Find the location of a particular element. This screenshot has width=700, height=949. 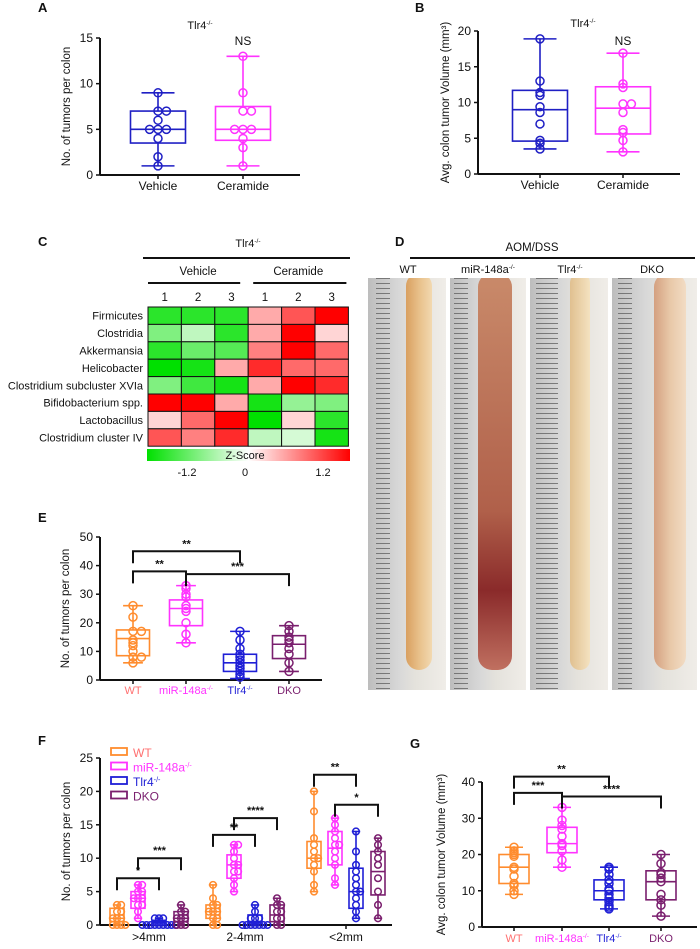

panel-g-significance-bracket is located at coordinates (611, 802).